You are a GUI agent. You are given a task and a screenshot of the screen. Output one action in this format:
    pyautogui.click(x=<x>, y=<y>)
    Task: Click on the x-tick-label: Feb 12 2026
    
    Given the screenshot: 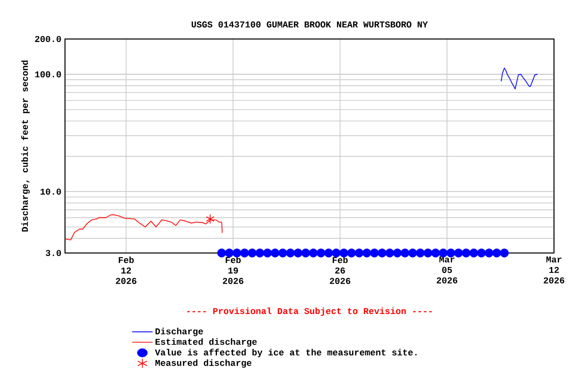 What is the action you would take?
    pyautogui.click(x=126, y=270)
    